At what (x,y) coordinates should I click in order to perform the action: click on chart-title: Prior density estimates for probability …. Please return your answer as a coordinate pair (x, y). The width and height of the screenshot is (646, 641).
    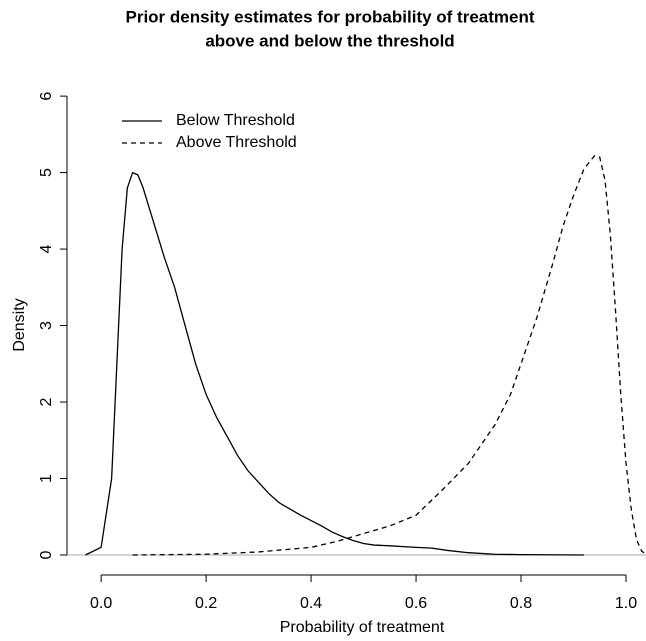
    Looking at the image, I should click on (329, 16).